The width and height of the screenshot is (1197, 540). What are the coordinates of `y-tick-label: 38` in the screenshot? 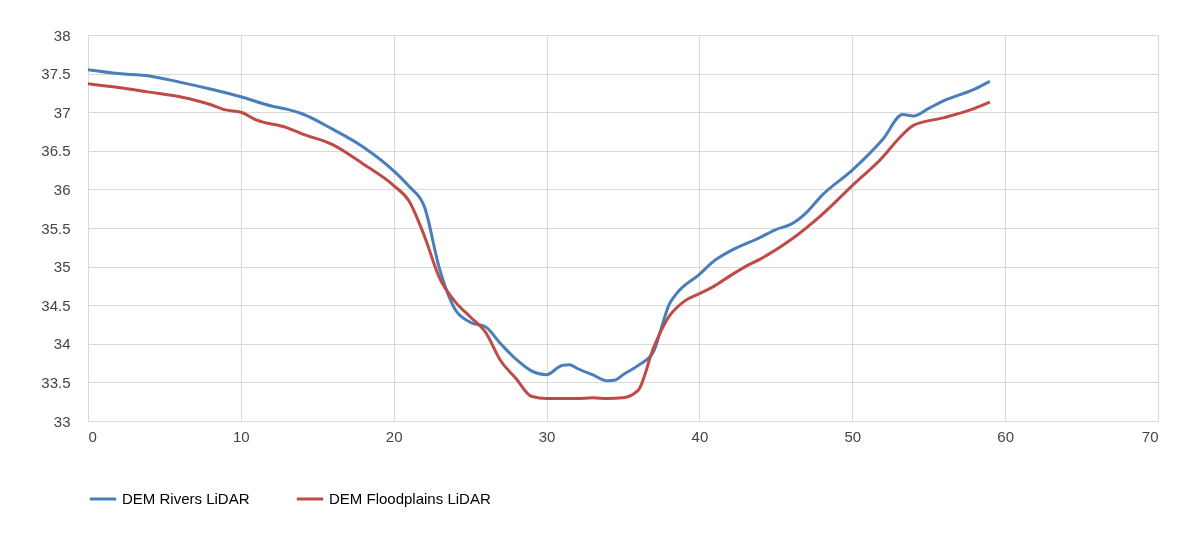 It's located at (62, 35).